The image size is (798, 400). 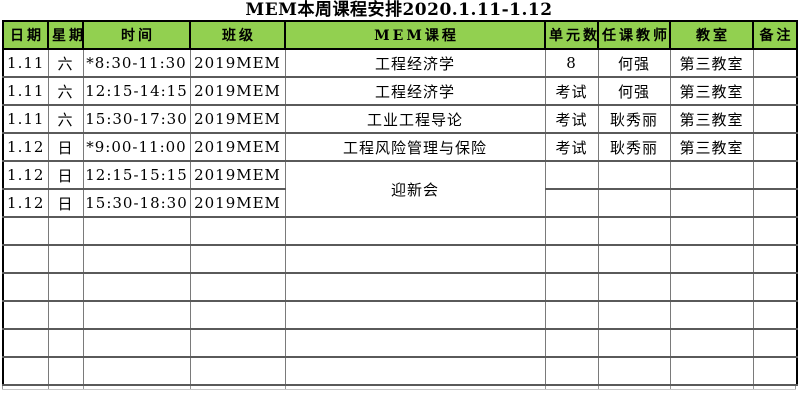 What do you see at coordinates (634, 119) in the screenshot?
I see `cell-teacher: 耿秀丽` at bounding box center [634, 119].